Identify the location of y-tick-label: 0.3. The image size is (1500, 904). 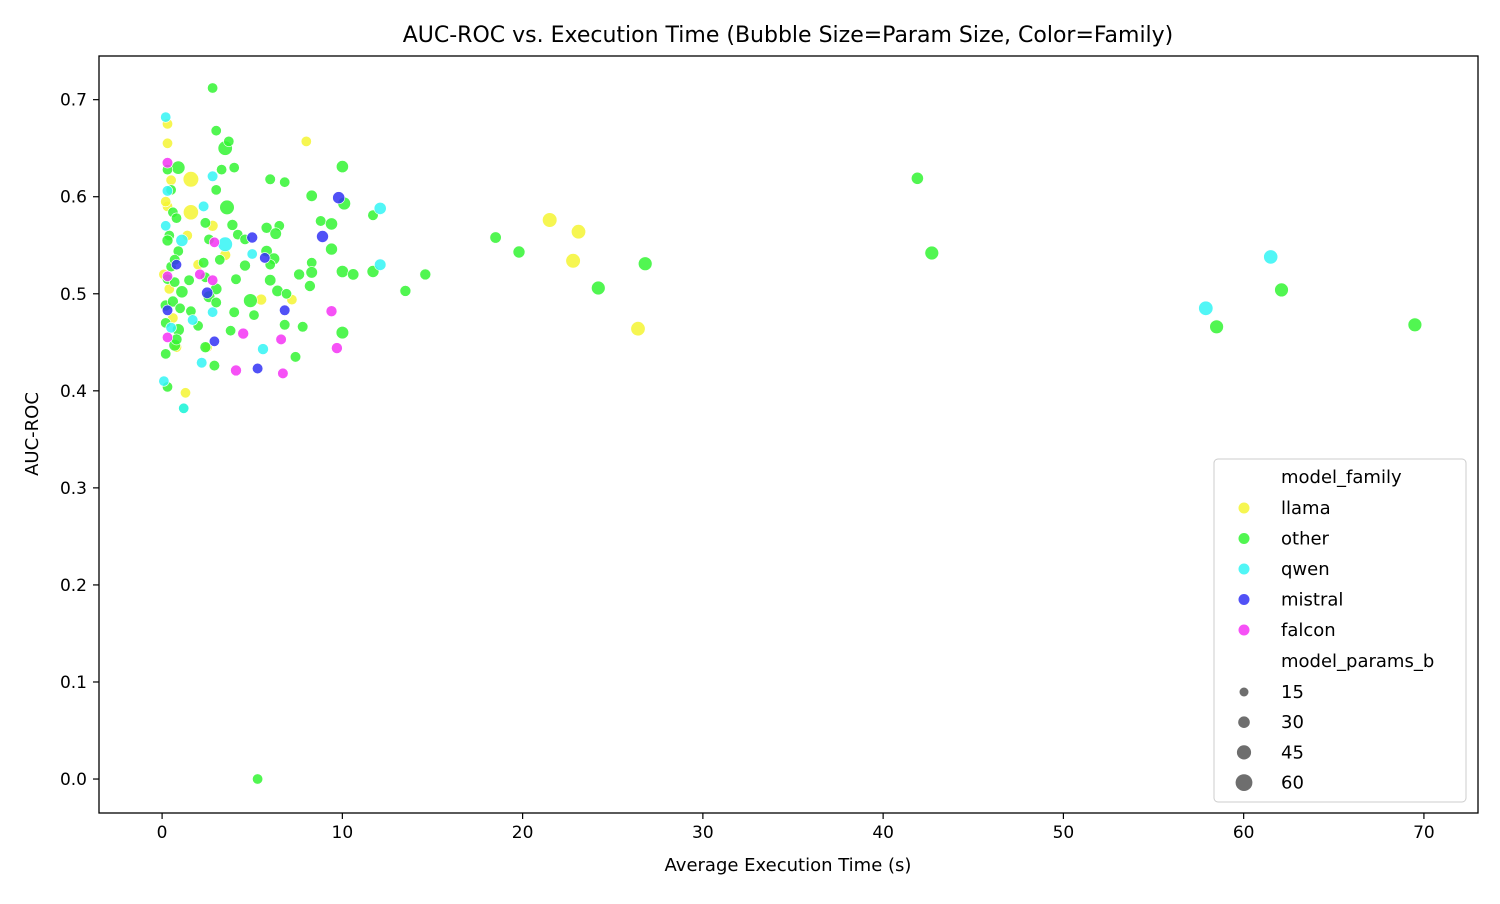
(73, 489).